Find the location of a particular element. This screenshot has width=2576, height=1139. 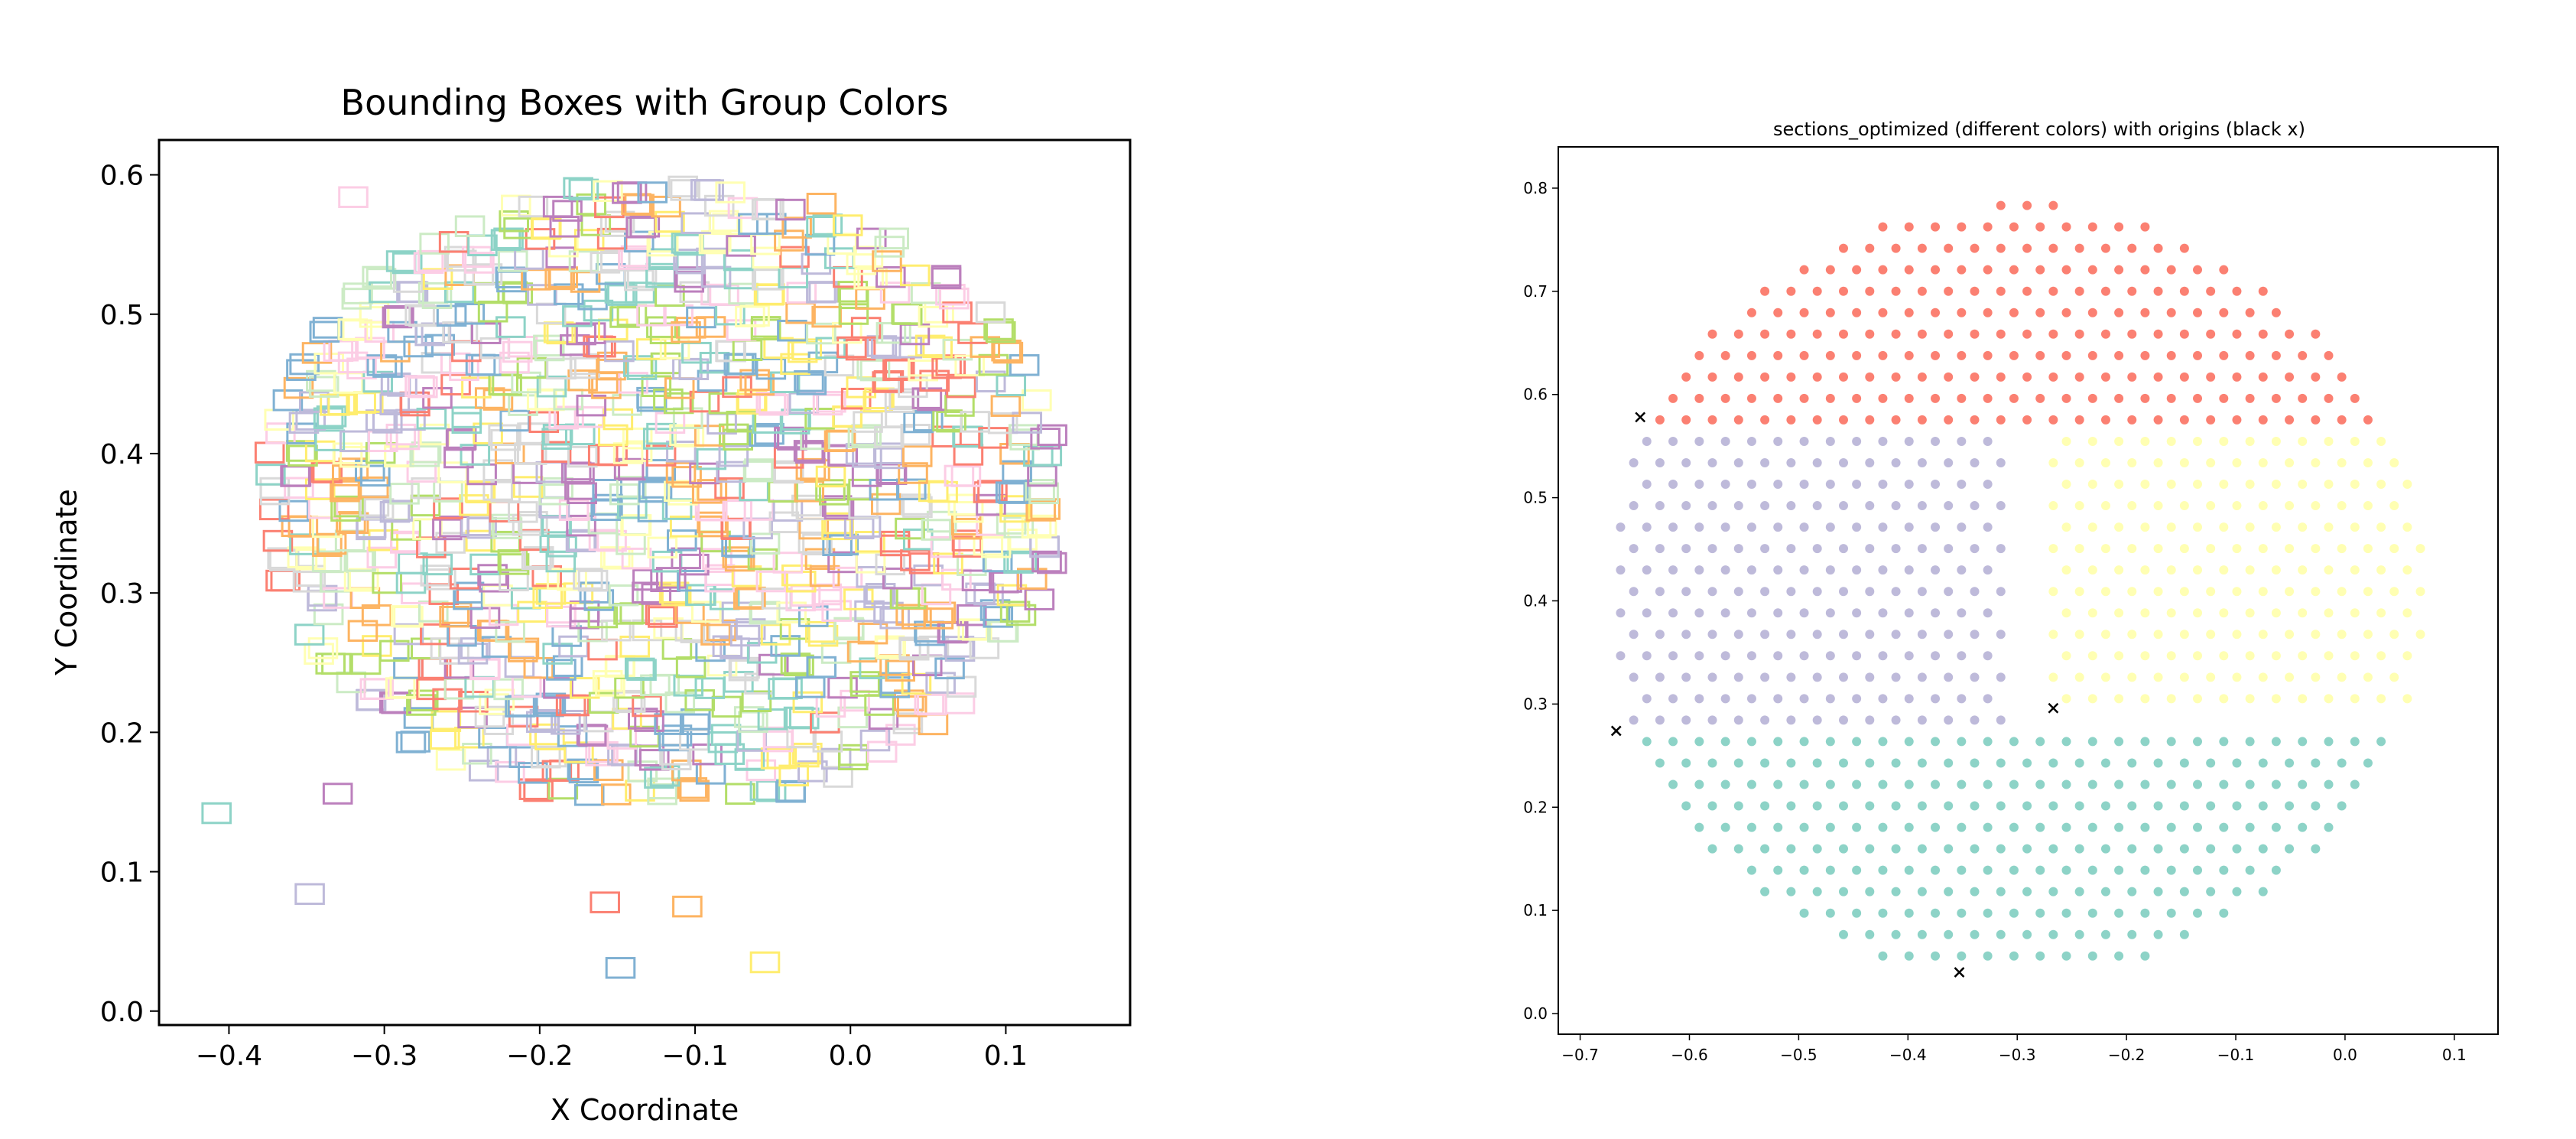

y-tick-label: 0.8 is located at coordinates (1536, 188).